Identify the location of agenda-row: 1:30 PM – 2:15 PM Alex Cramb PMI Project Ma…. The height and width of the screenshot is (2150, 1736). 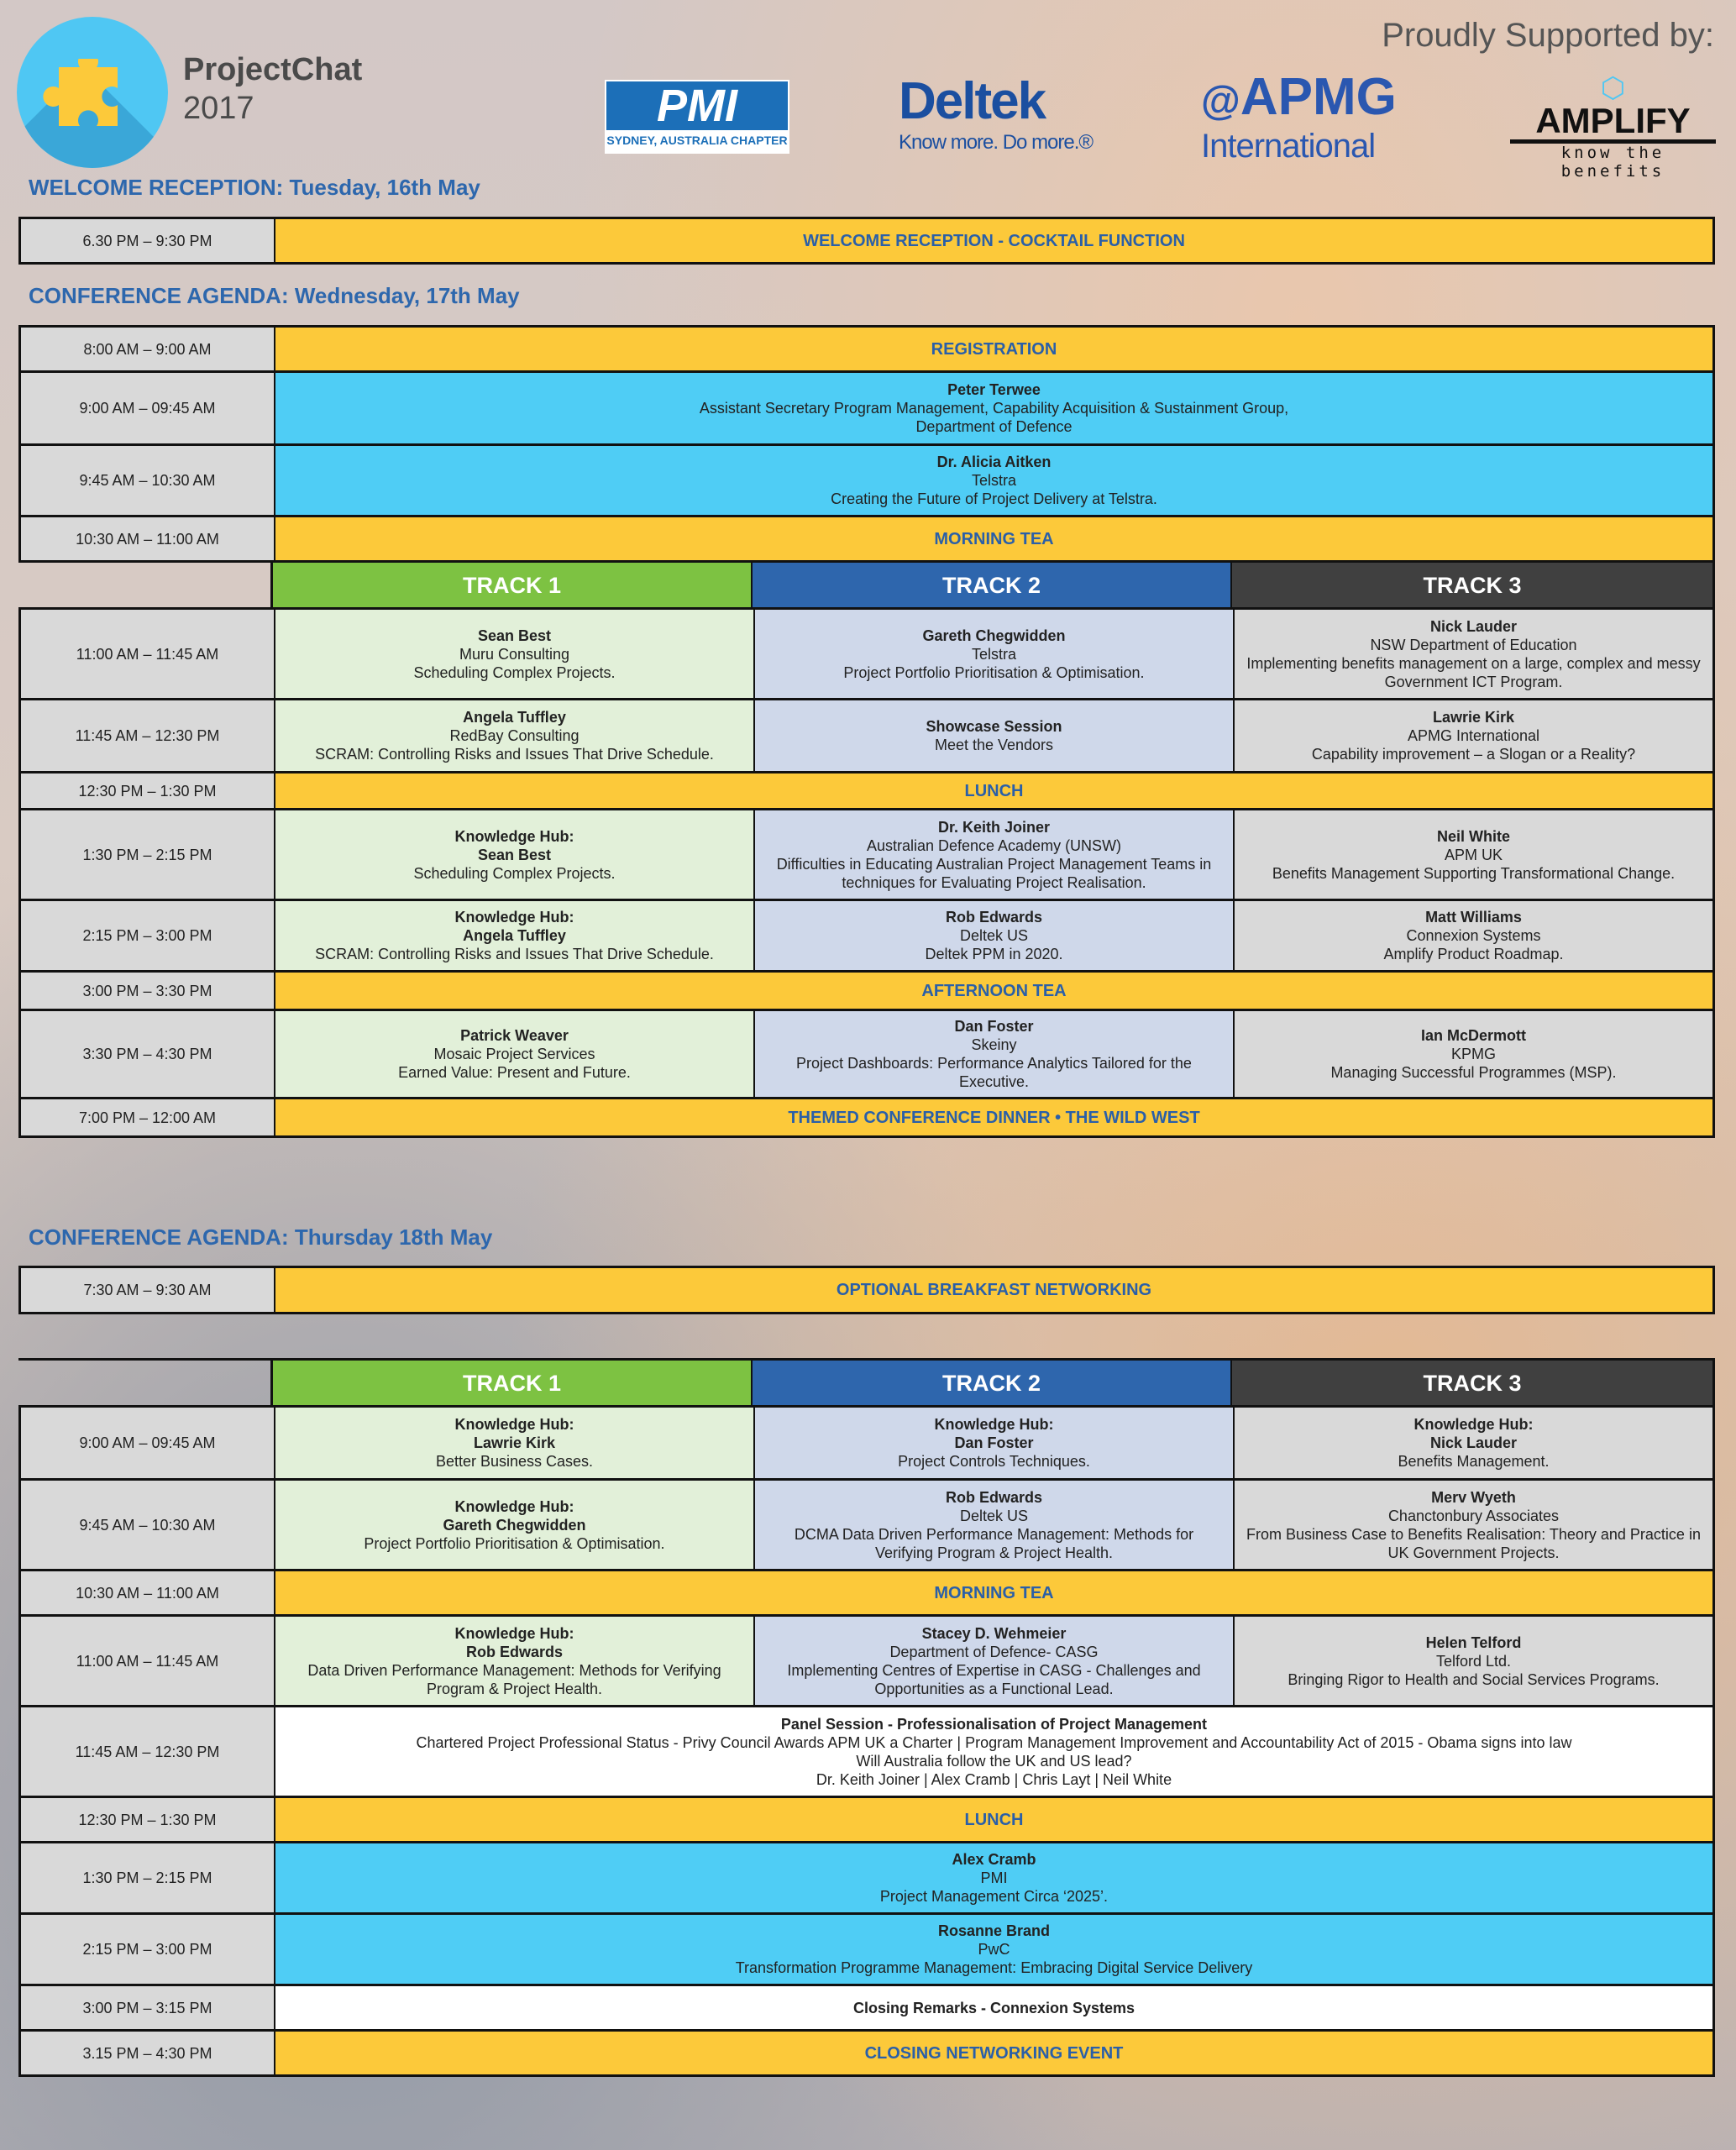
(866, 1879).